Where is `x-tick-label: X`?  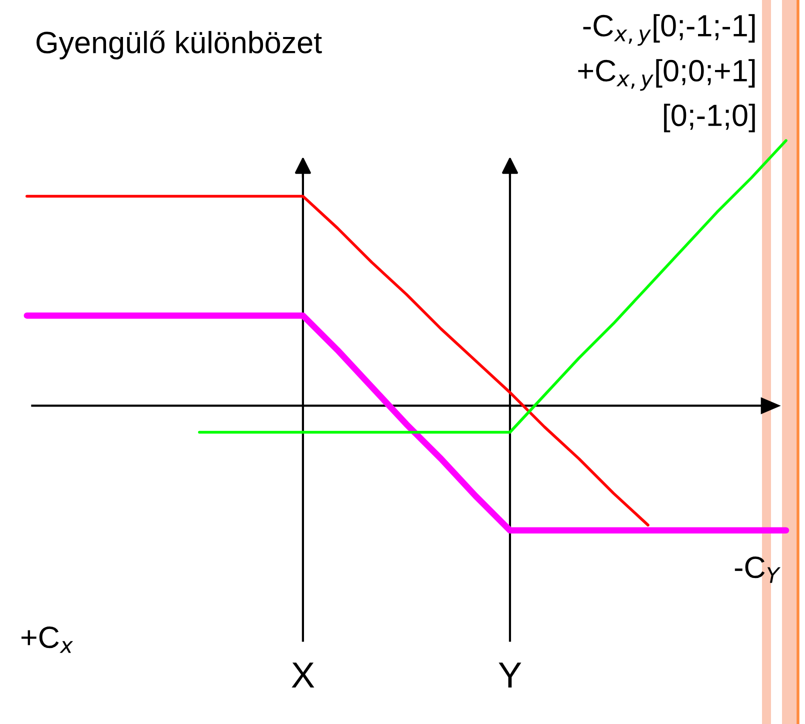 x-tick-label: X is located at coordinates (303, 675).